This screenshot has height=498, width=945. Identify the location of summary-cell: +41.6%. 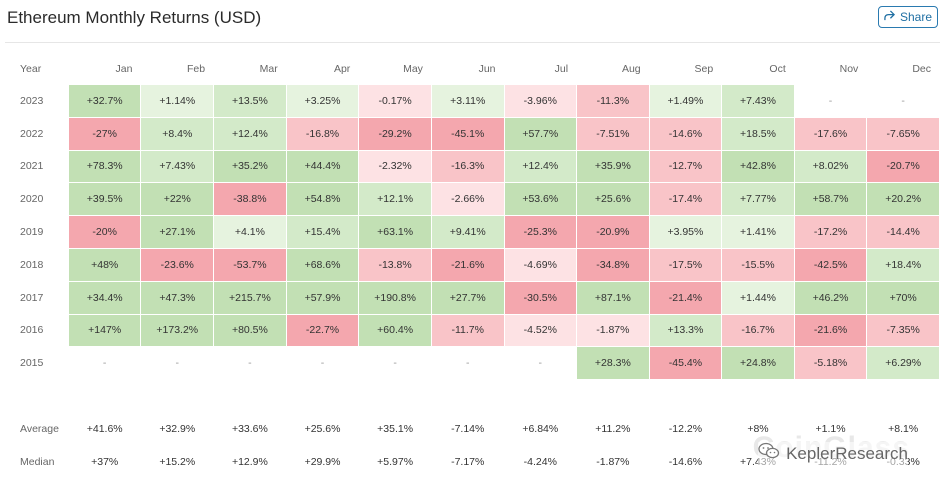
(104, 429).